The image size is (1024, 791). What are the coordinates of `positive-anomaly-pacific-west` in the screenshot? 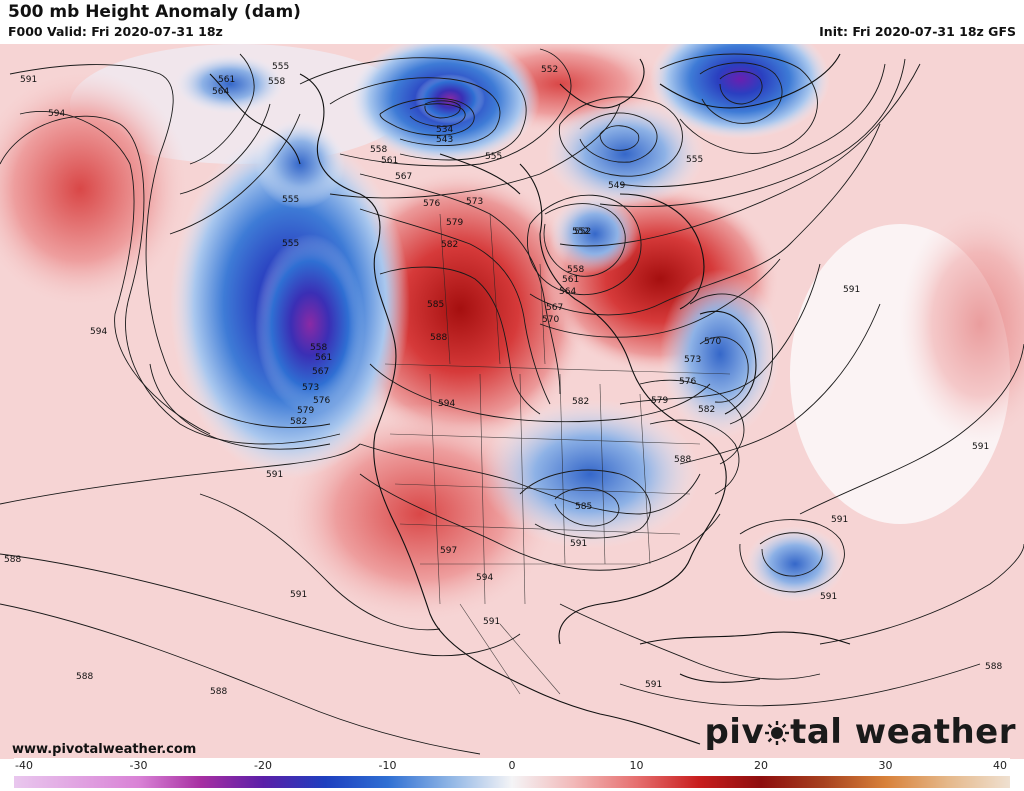 It's located at (95, 189).